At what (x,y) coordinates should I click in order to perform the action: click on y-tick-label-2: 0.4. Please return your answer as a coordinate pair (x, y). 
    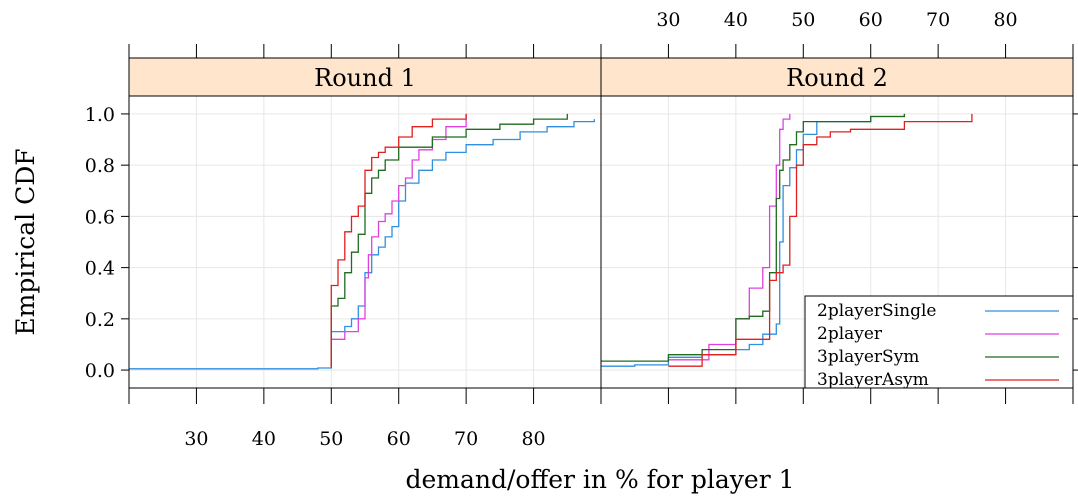
    Looking at the image, I should click on (100, 269).